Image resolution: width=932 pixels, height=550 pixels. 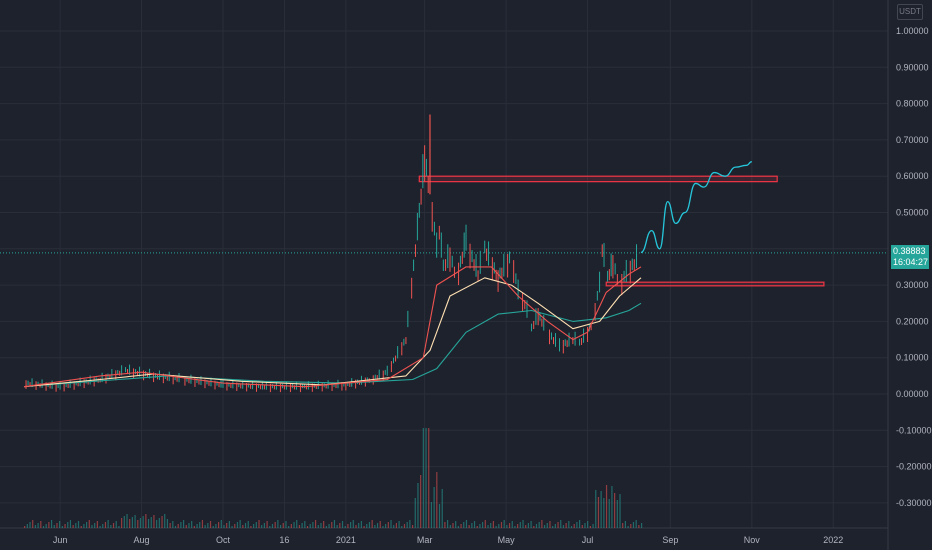 What do you see at coordinates (332, 327) in the screenshot?
I see `ma-fast-line` at bounding box center [332, 327].